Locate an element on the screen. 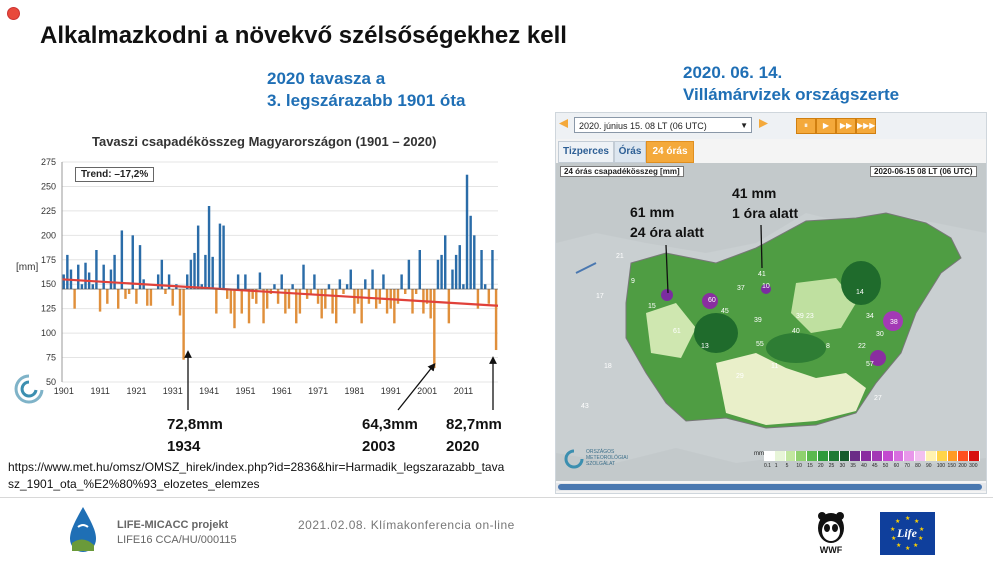 The image size is (993, 566). fast-forward-button: ▶▶ is located at coordinates (846, 126).